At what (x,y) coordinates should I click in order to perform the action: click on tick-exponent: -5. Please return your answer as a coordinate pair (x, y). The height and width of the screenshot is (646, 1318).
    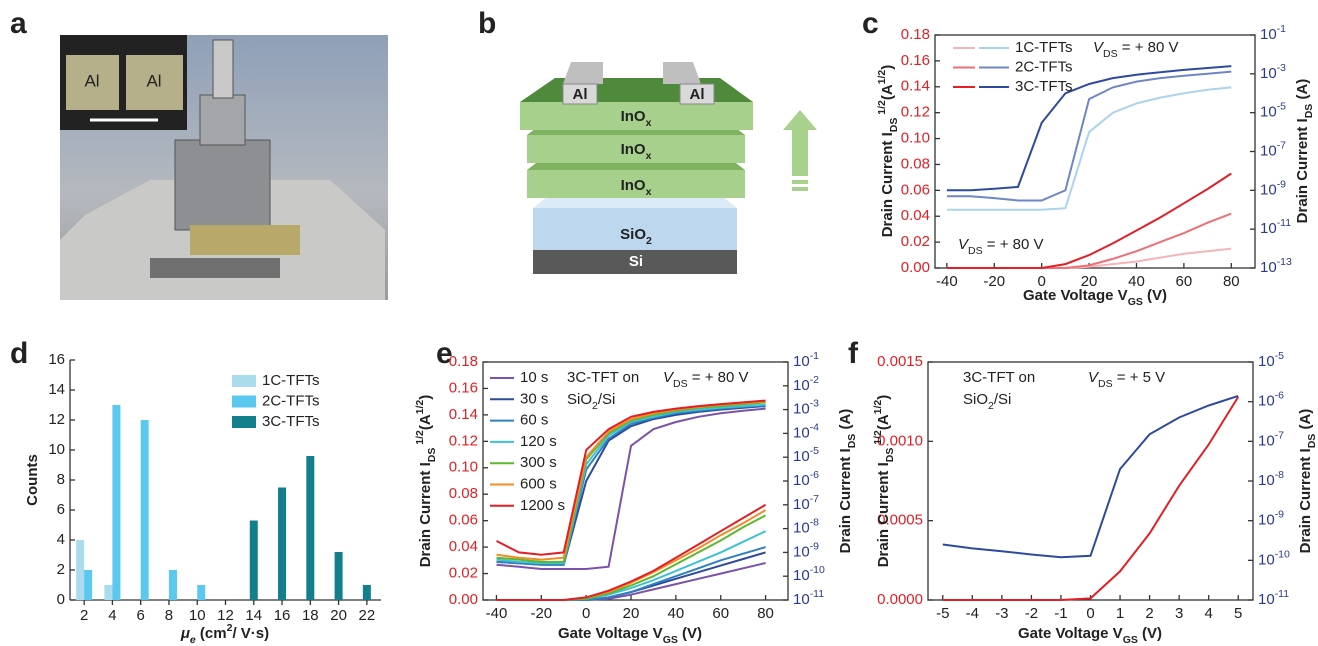
    Looking at the image, I should click on (1281, 106).